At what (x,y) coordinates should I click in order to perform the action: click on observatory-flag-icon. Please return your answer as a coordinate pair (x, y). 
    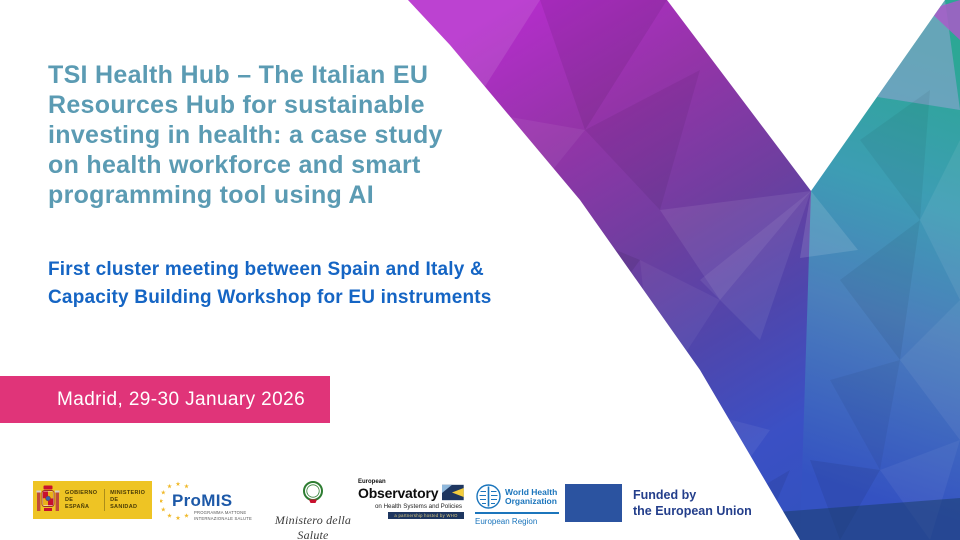
    Looking at the image, I should click on (453, 492).